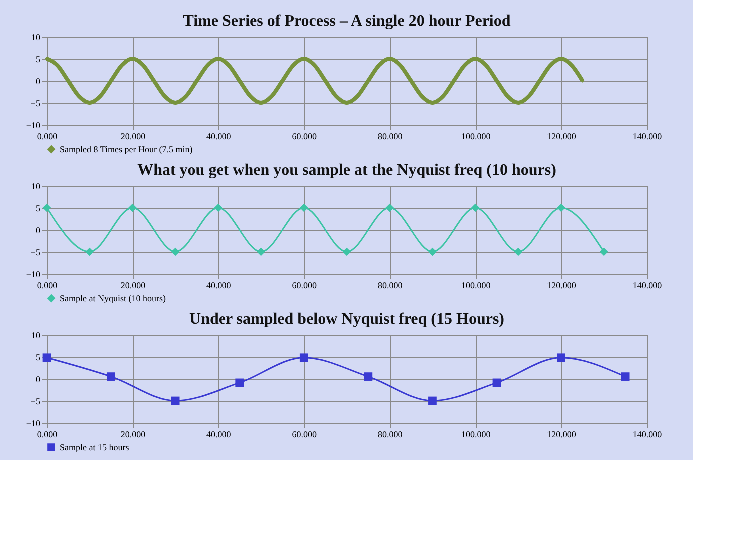  Describe the element at coordinates (315, 81) in the screenshot. I see `line-series` at that location.